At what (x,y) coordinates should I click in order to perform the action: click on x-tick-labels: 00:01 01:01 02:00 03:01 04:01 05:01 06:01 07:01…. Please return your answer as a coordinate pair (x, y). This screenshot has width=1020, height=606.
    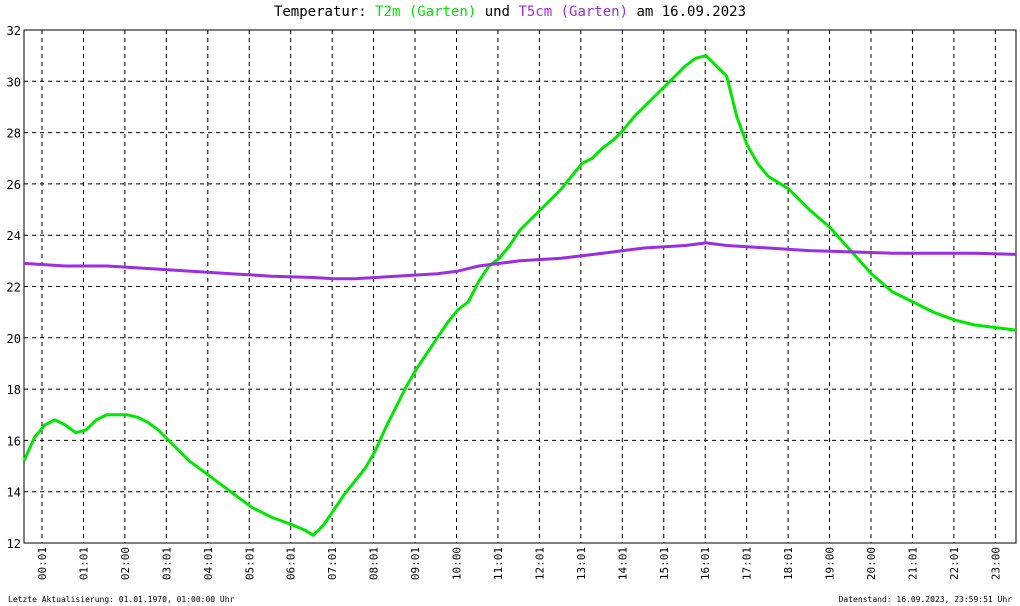
    Looking at the image, I should click on (519, 563).